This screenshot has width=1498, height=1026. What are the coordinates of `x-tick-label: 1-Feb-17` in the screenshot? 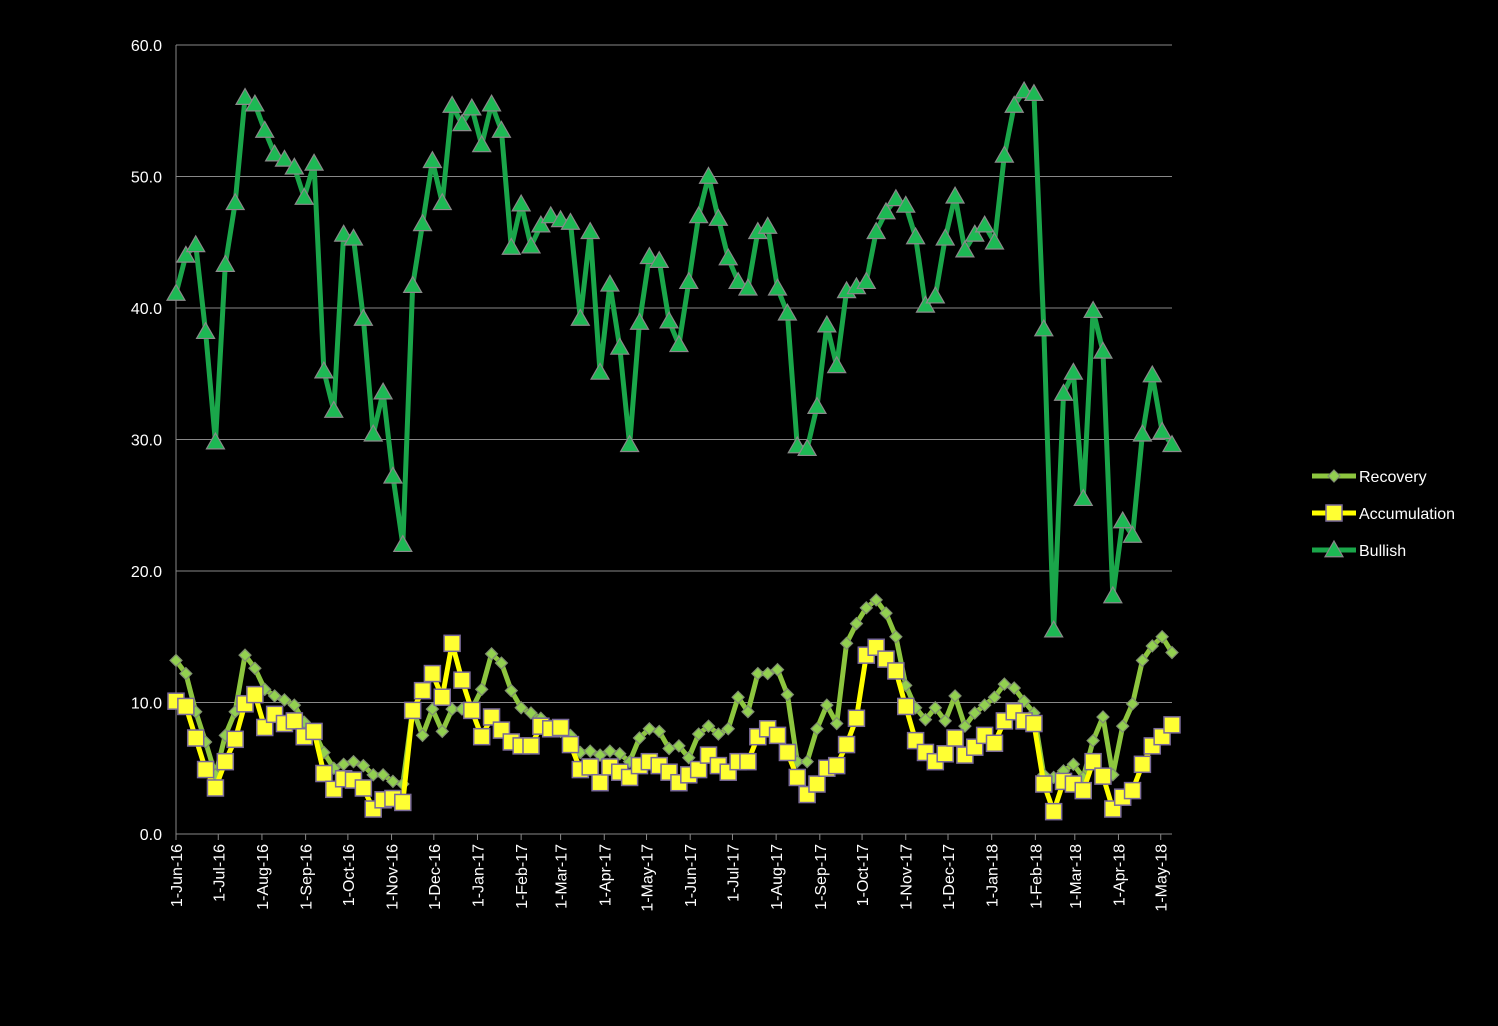 It's located at (522, 876).